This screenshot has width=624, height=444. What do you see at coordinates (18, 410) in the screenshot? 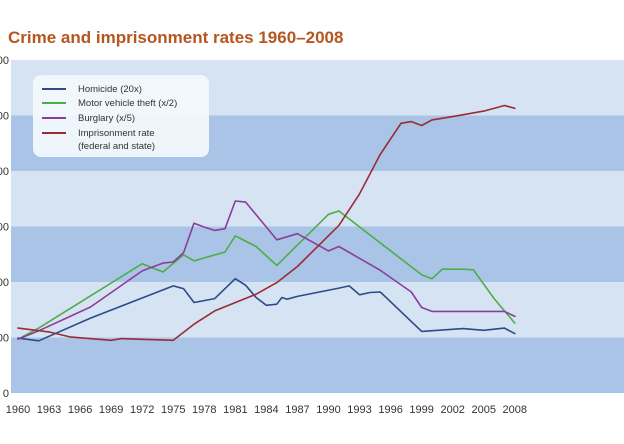
I see `x-tick-label: 1960` at bounding box center [18, 410].